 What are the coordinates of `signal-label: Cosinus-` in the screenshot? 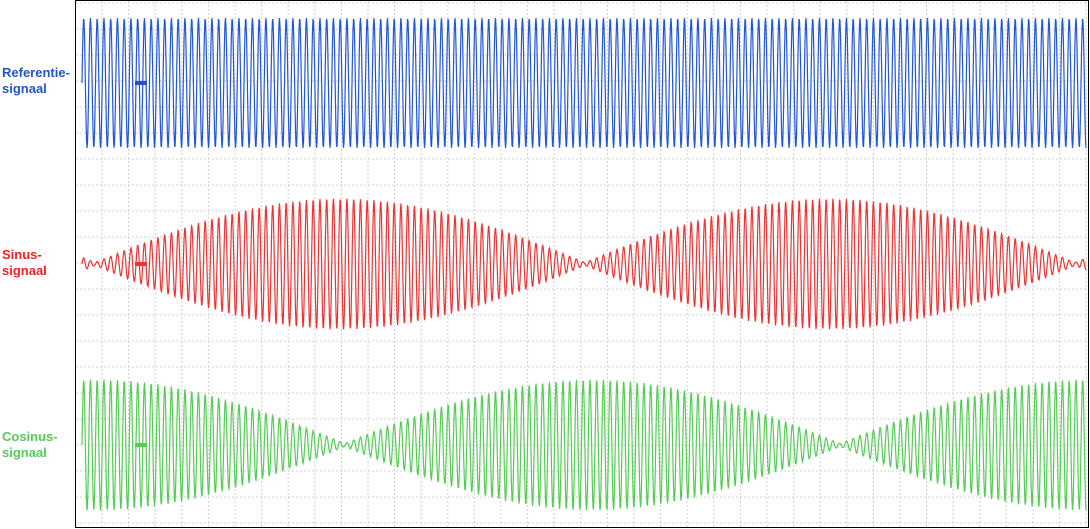 It's located at (30, 436).